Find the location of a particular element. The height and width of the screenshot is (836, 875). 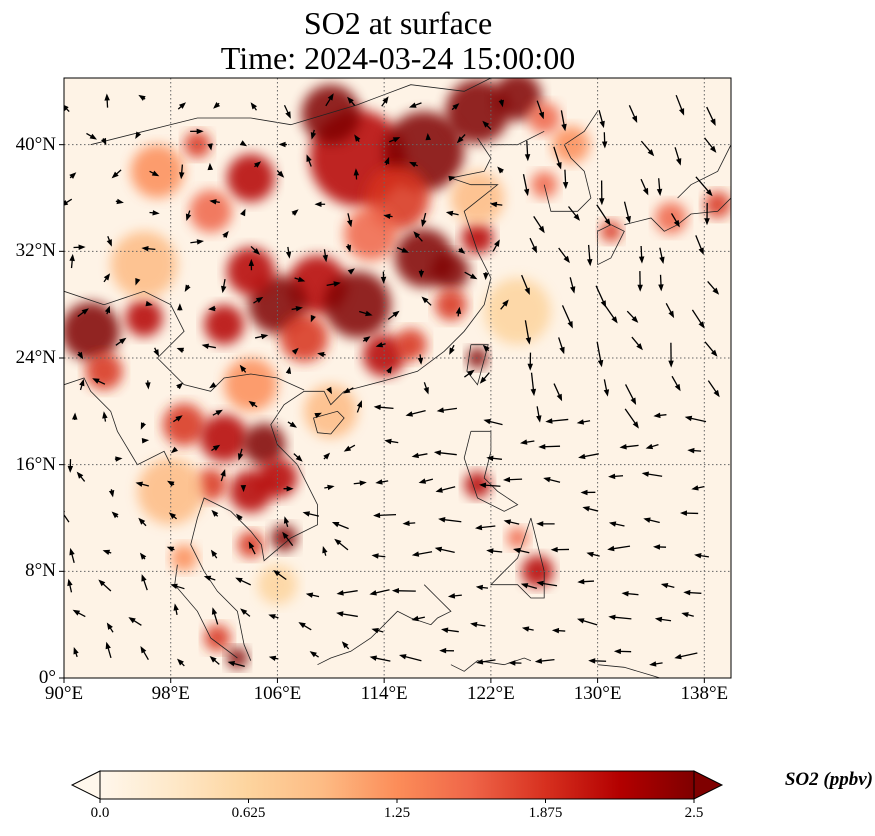

lat-tick-label: 16°N is located at coordinates (35, 464).